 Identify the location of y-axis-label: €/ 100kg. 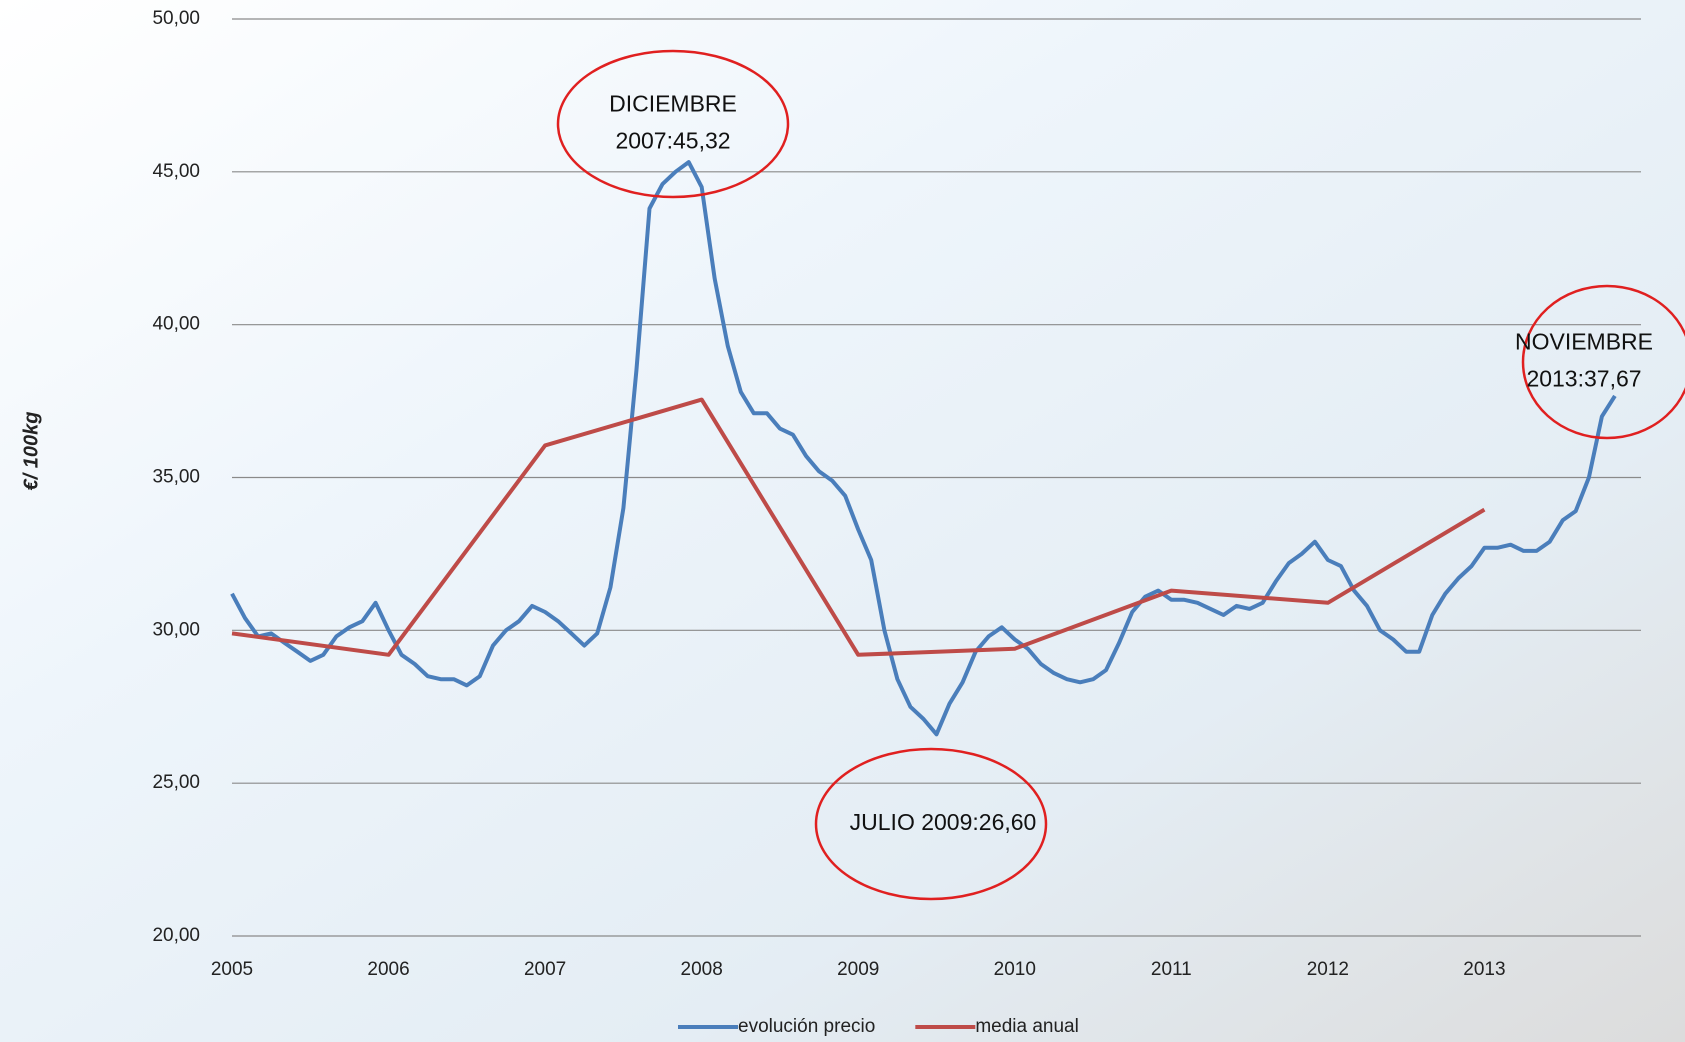
(31, 451).